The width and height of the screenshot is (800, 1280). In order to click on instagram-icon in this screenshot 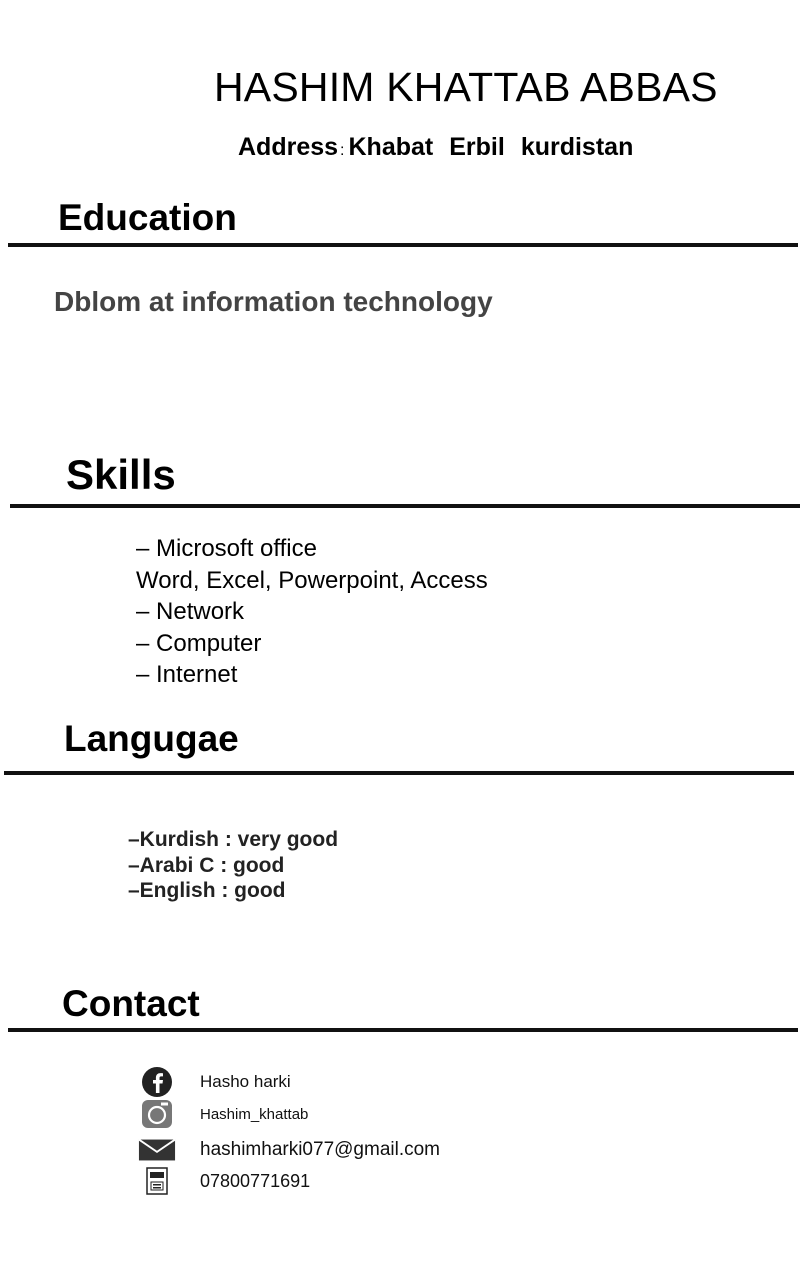, I will do `click(157, 1114)`.